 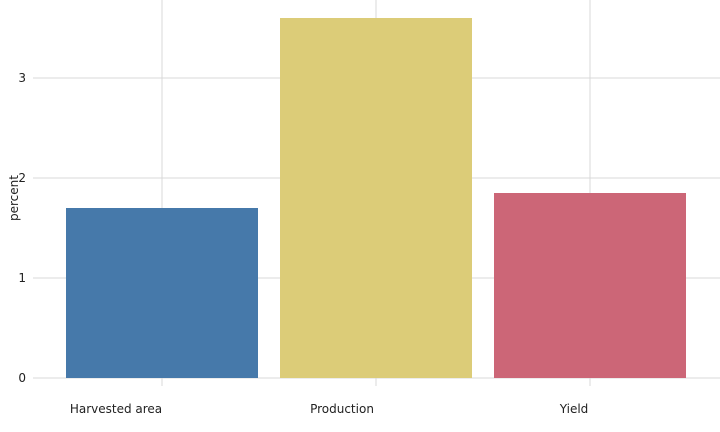 I want to click on y-tick-label: 1, so click(x=22, y=278).